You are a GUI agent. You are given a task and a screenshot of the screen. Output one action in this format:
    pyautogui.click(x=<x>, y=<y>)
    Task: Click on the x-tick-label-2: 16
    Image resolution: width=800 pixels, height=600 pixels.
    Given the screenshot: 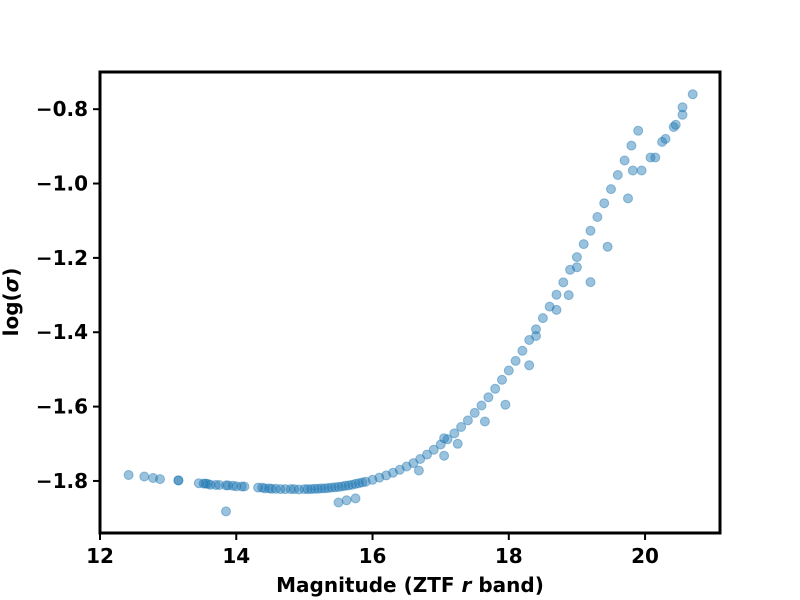 What is the action you would take?
    pyautogui.click(x=373, y=556)
    